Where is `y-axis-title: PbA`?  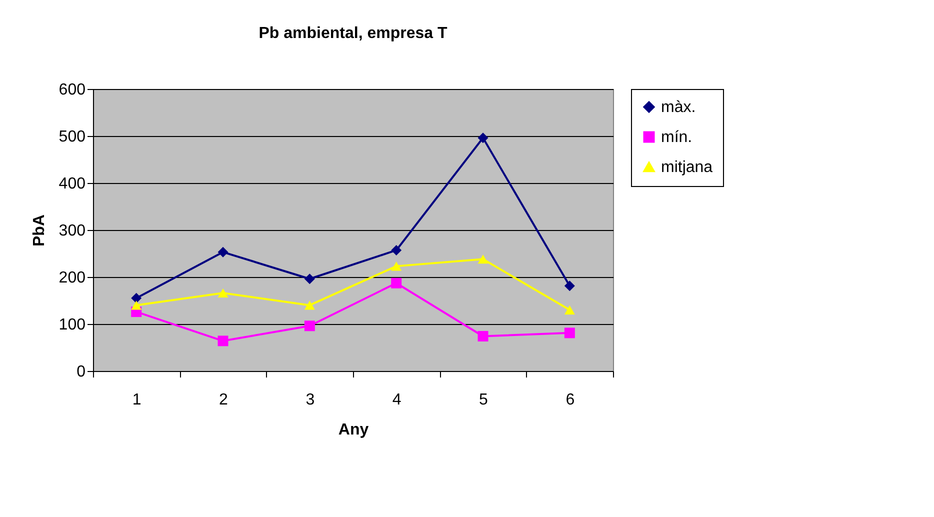 y-axis-title: PbA is located at coordinates (39, 230).